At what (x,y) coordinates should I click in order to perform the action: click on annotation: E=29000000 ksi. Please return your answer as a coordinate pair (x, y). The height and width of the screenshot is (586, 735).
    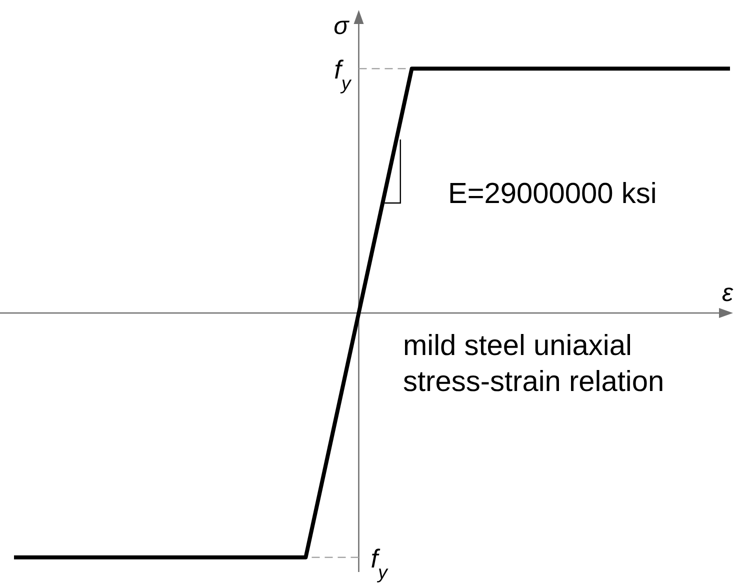
    Looking at the image, I should click on (553, 194).